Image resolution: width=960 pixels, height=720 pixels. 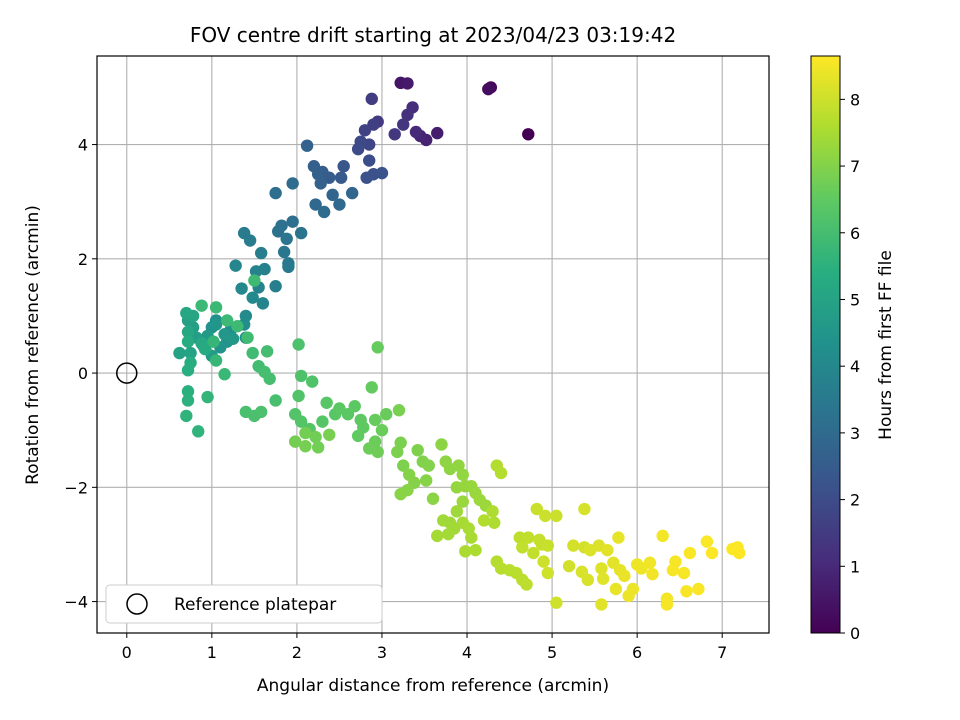 What do you see at coordinates (255, 605) in the screenshot?
I see `legend-entry-reference: Reference platepar` at bounding box center [255, 605].